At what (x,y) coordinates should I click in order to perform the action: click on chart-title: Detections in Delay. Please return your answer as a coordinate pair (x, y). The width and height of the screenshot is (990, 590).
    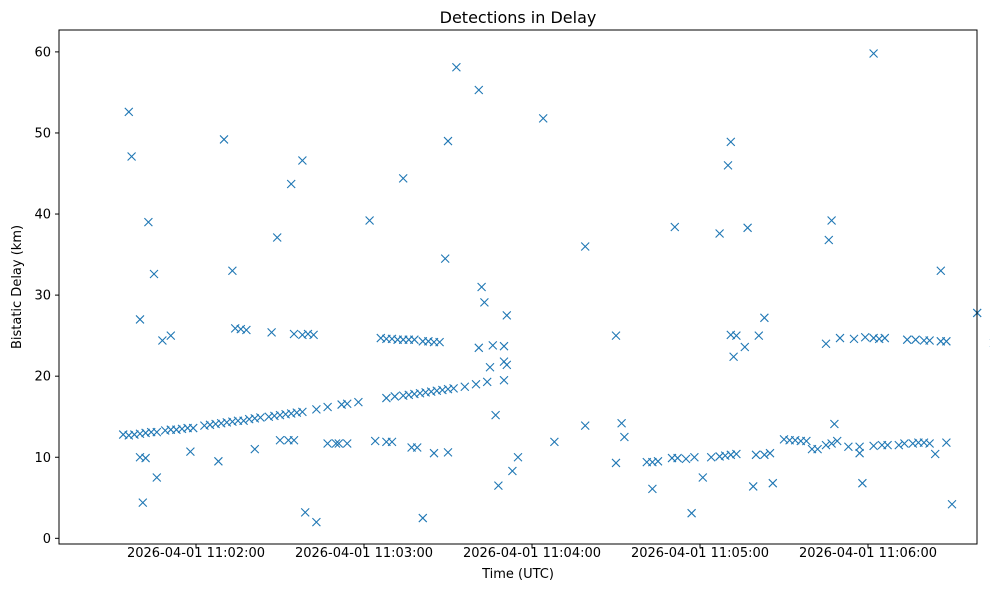
    Looking at the image, I should click on (518, 17).